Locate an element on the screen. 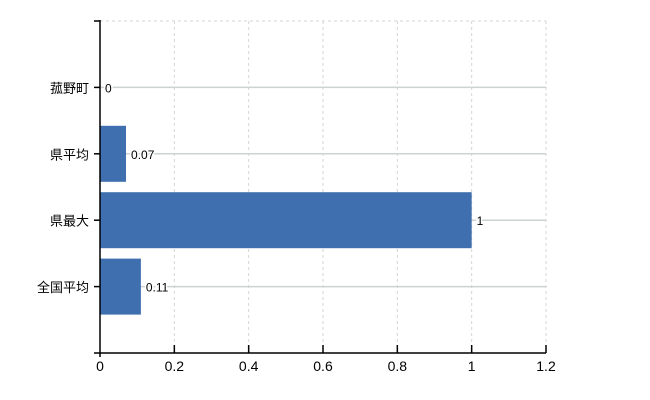  category-label: 全国平均 is located at coordinates (63, 287).